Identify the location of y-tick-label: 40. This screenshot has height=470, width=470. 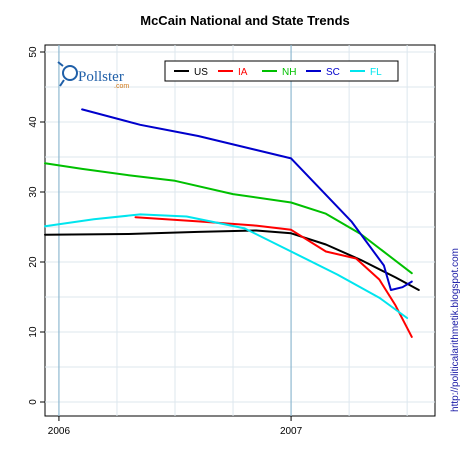
(33, 122).